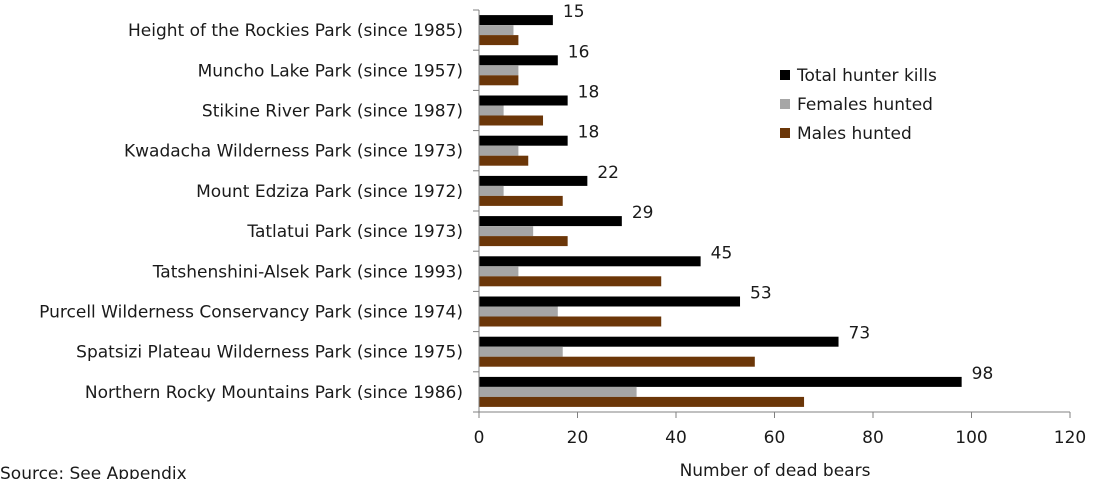  What do you see at coordinates (785, 75) in the screenshot?
I see `legend-swatch-total-hunter-kills` at bounding box center [785, 75].